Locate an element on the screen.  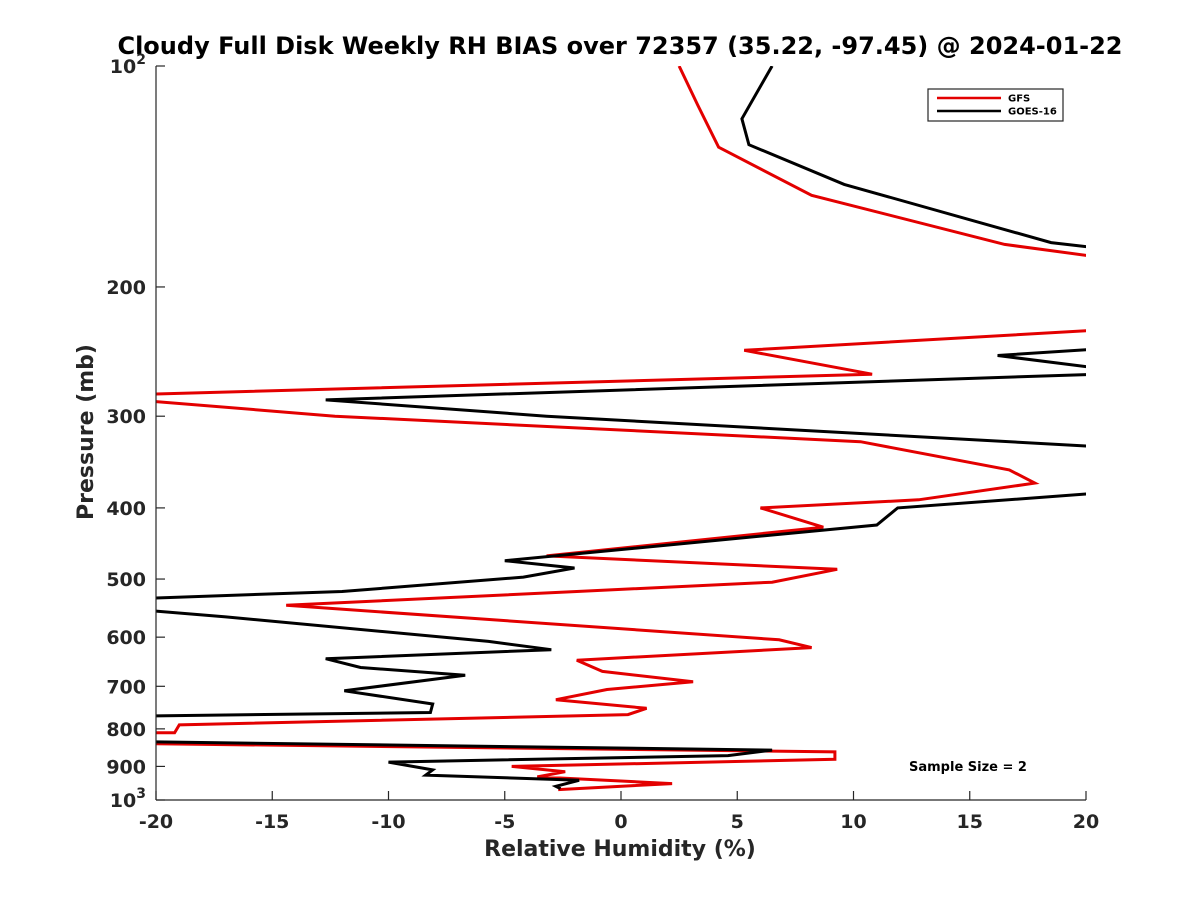
y-tick-label: 10³ is located at coordinates (128, 799).